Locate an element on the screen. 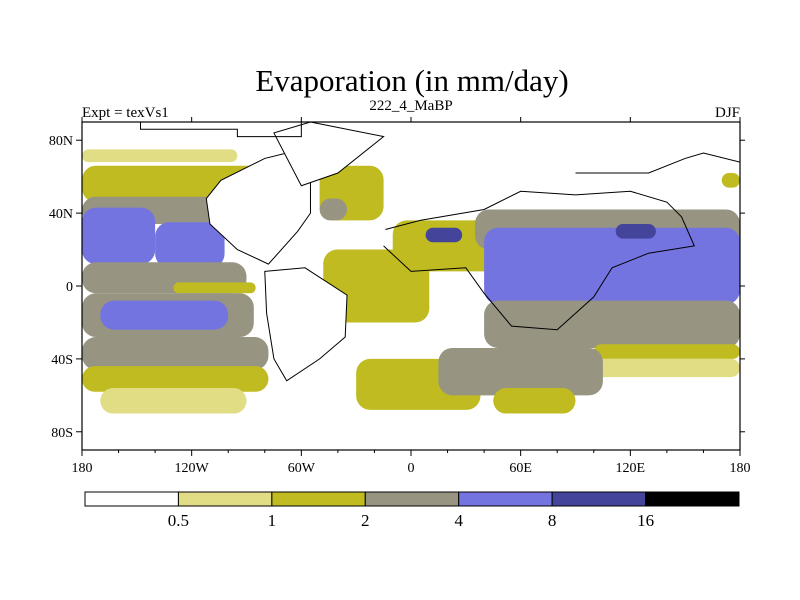  greenland-land is located at coordinates (329, 154).